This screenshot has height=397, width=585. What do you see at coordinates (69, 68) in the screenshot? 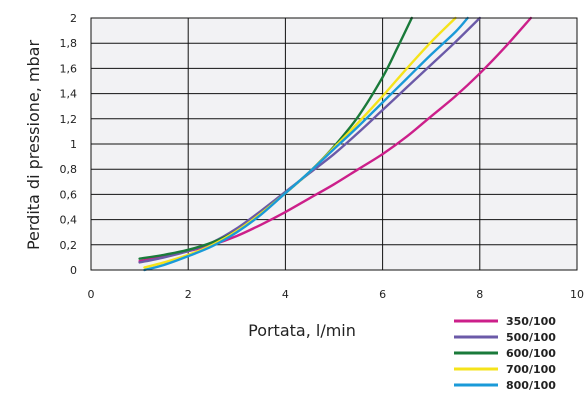
I see `y-tick-label: 1,6` at bounding box center [69, 68].